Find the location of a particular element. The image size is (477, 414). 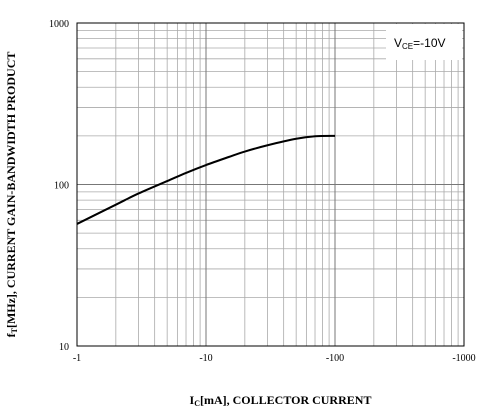

y-axis-title-prefix: f is located at coordinates (11, 334).